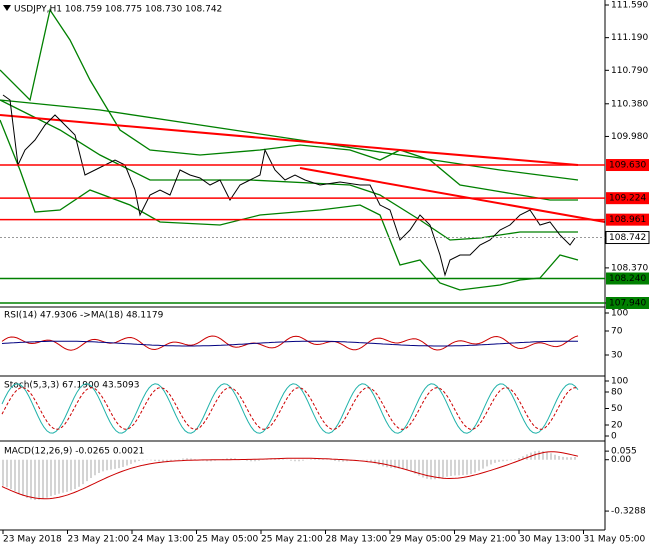  I want to click on level-label: 109.630, so click(627, 166).